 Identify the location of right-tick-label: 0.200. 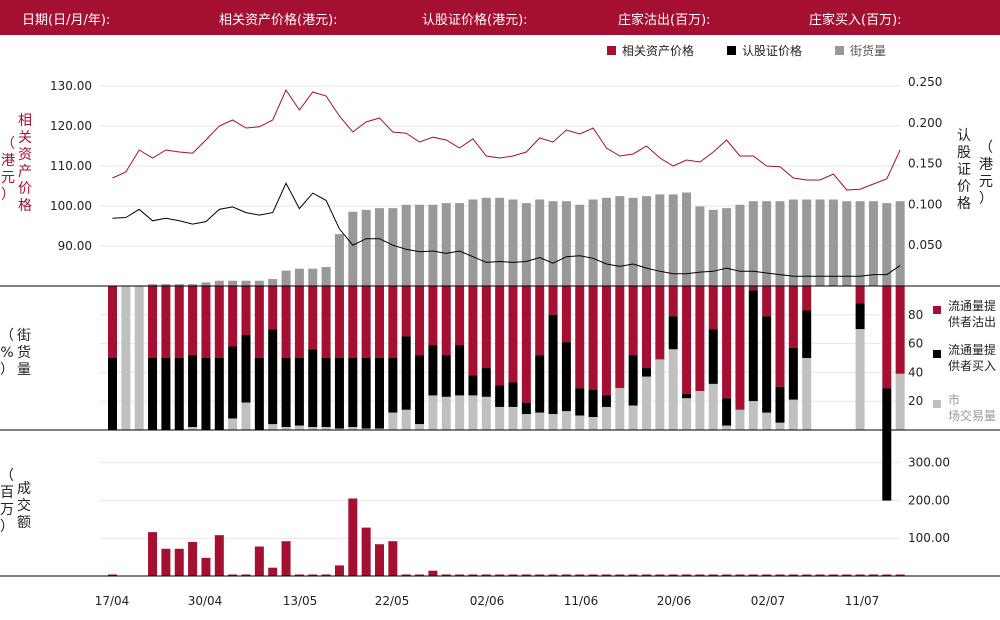
(925, 123).